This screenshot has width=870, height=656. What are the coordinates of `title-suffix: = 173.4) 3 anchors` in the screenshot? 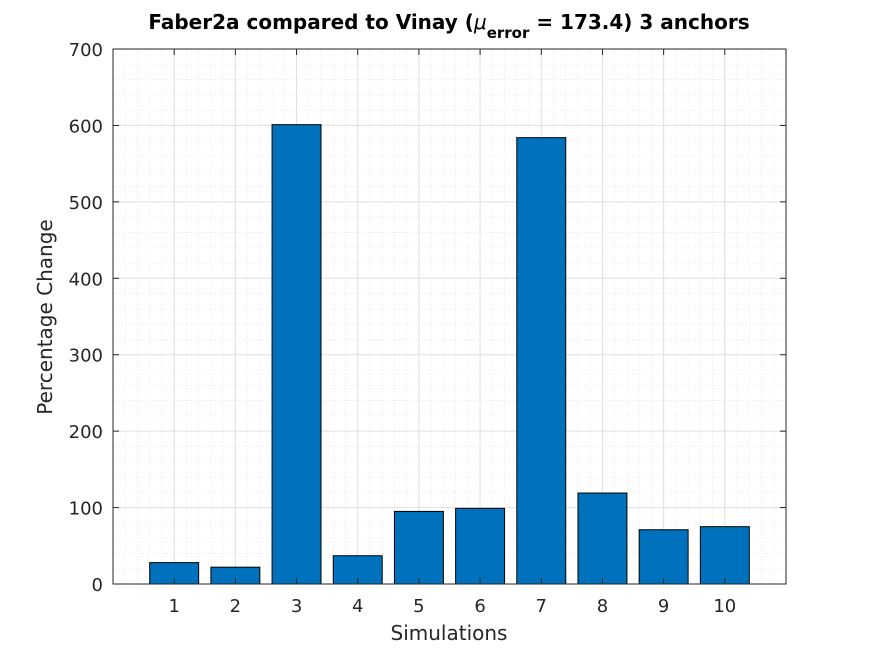 It's located at (639, 22).